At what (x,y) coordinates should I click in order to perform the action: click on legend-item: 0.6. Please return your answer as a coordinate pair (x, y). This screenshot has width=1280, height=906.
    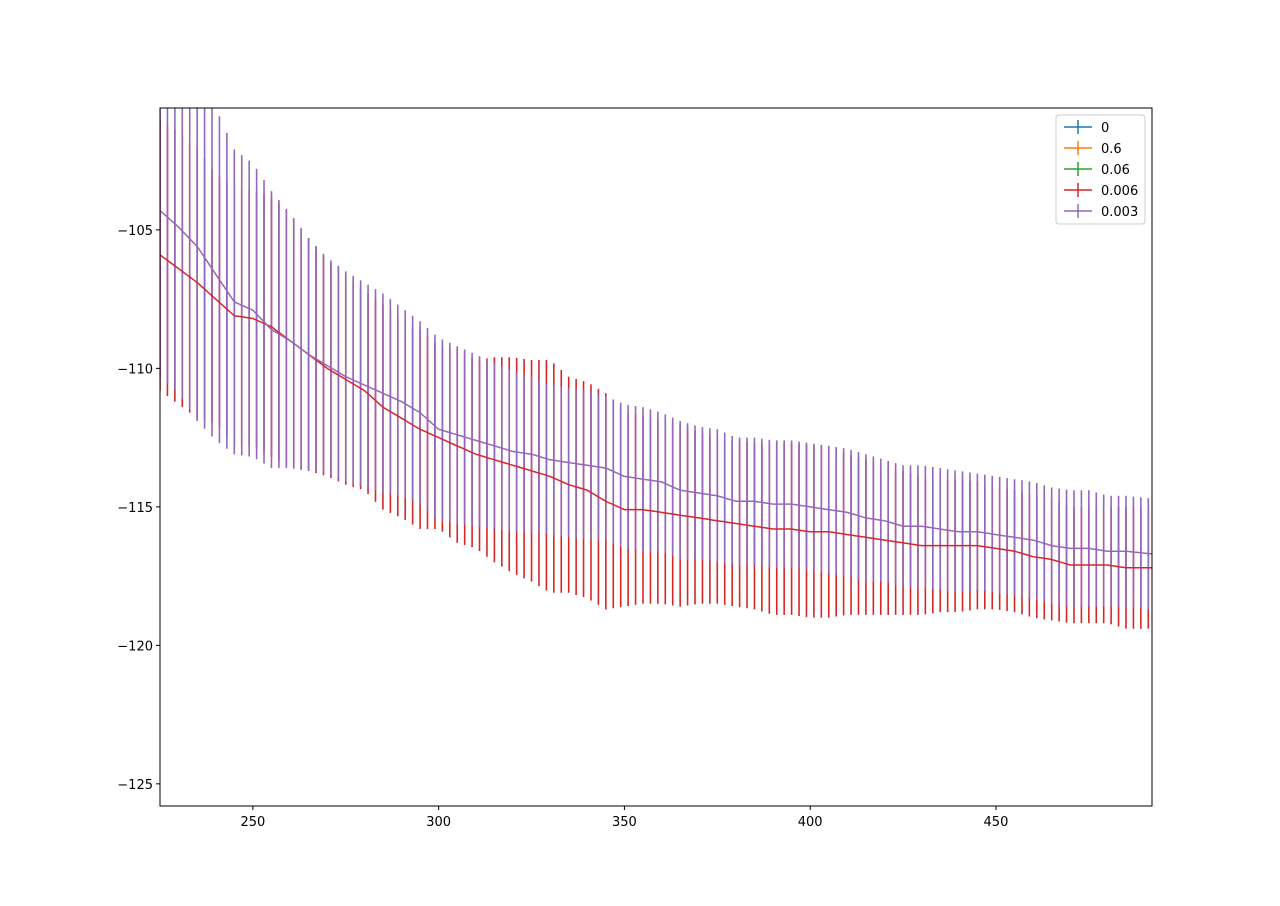
    Looking at the image, I should click on (1093, 149).